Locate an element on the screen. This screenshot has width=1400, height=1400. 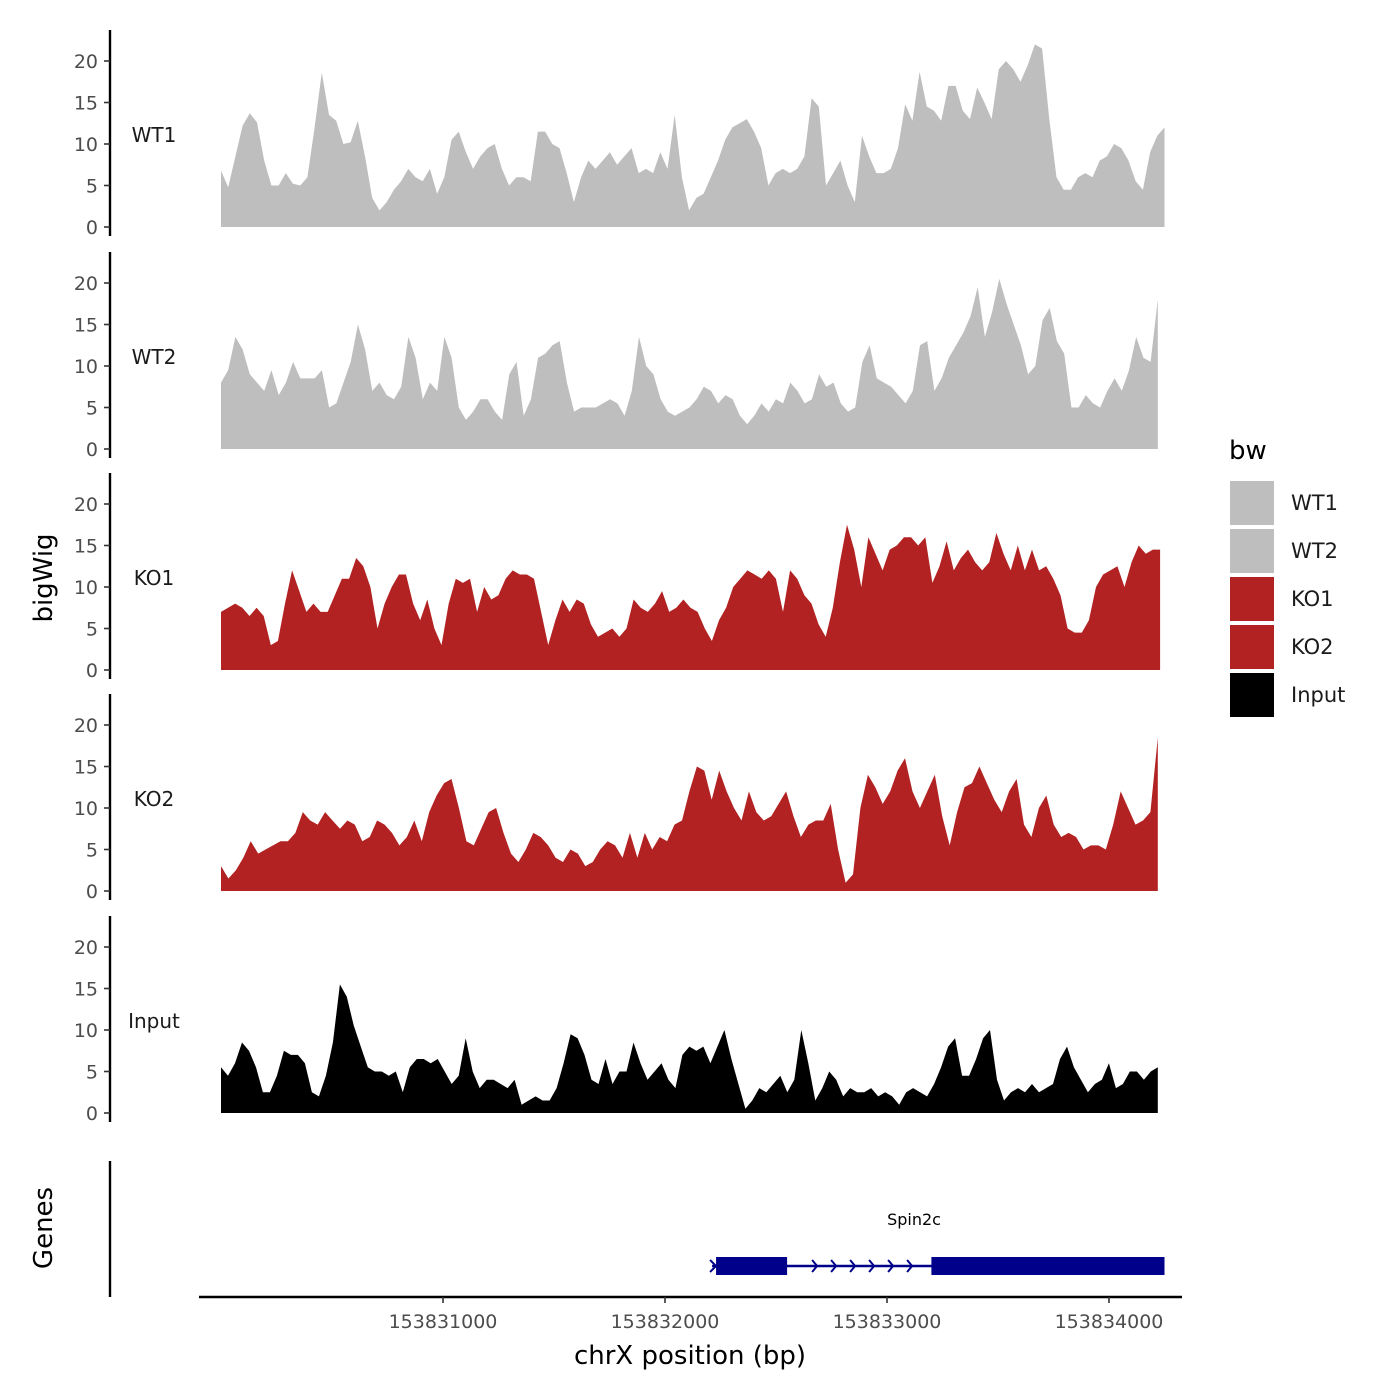
x-tick-label: 153834000 is located at coordinates (1109, 1322).